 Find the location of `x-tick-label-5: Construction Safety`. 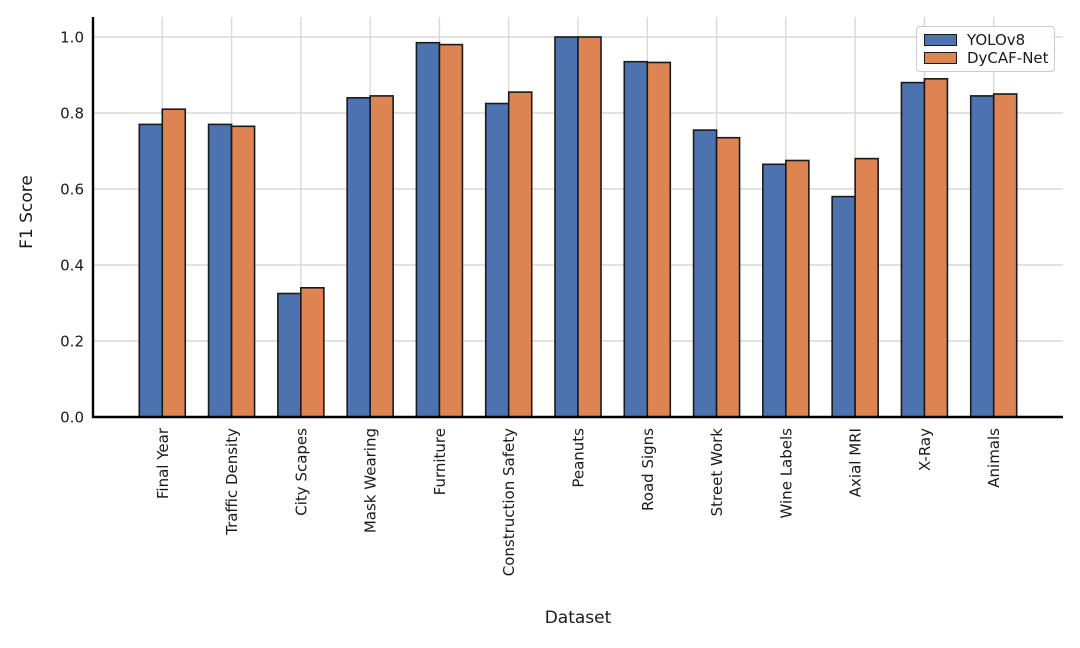

x-tick-label-5: Construction Safety is located at coordinates (509, 502).